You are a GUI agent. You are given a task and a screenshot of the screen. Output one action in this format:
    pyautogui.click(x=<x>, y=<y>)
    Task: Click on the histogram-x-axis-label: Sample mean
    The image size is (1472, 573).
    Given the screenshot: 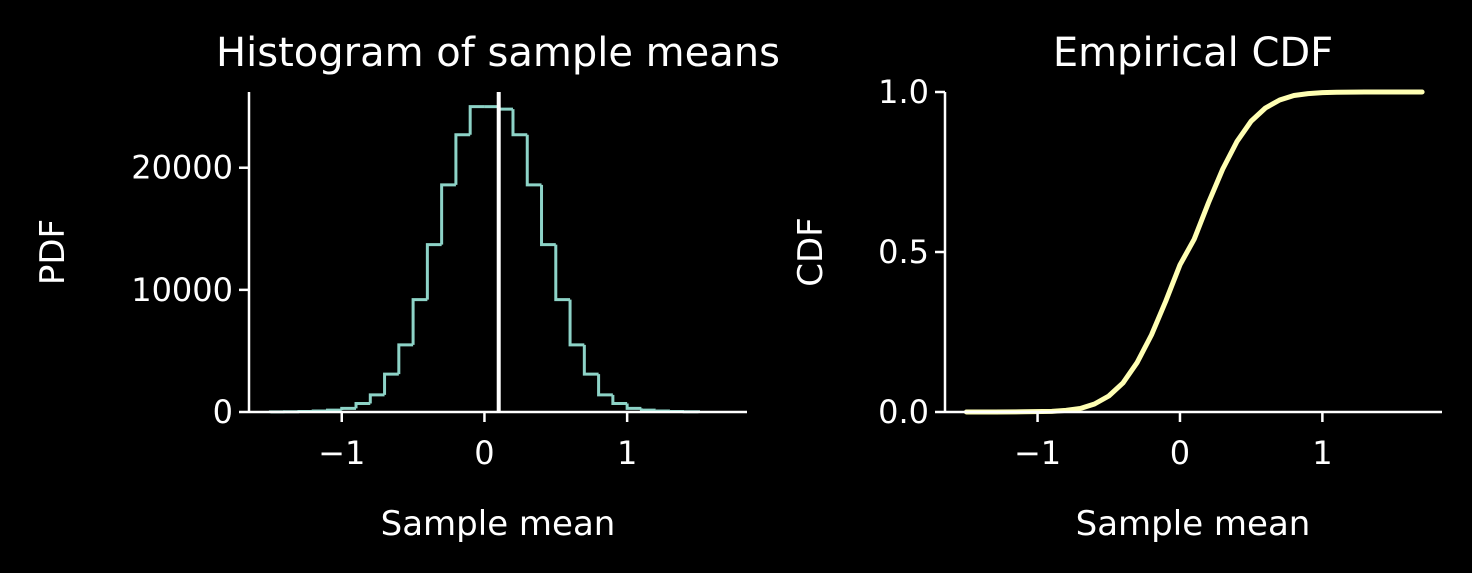 What is the action you would take?
    pyautogui.click(x=498, y=524)
    